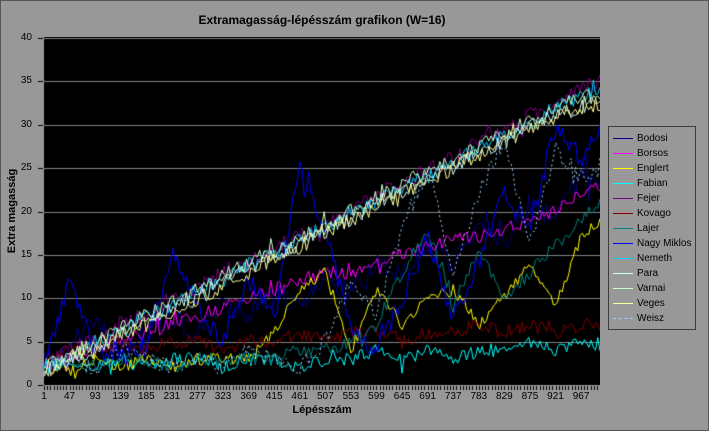 This screenshot has height=431, width=709. I want to click on x-tick-label: 691, so click(427, 396).